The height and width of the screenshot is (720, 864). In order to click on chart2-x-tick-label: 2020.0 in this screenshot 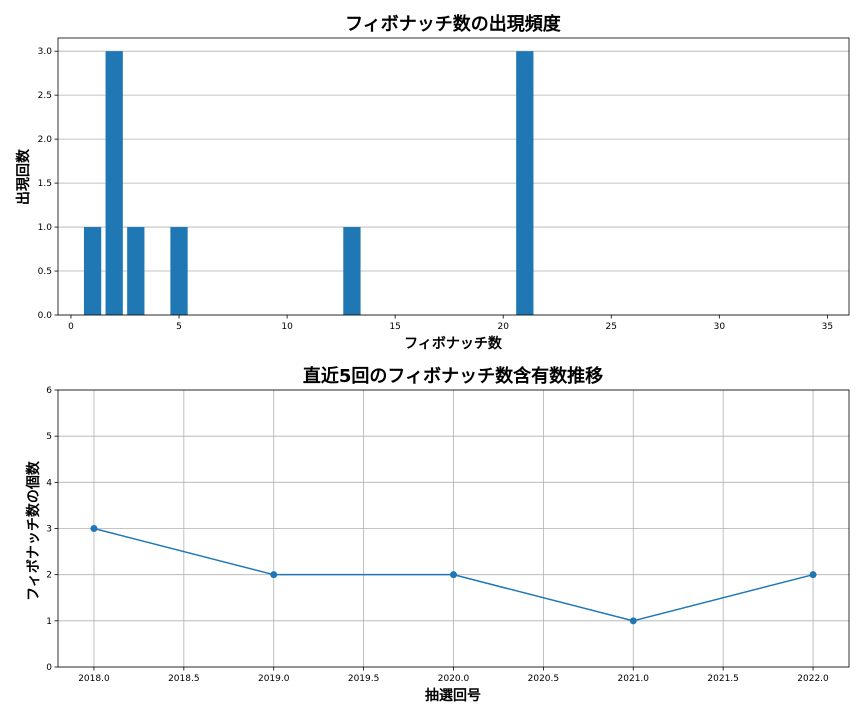, I will do `click(454, 679)`.